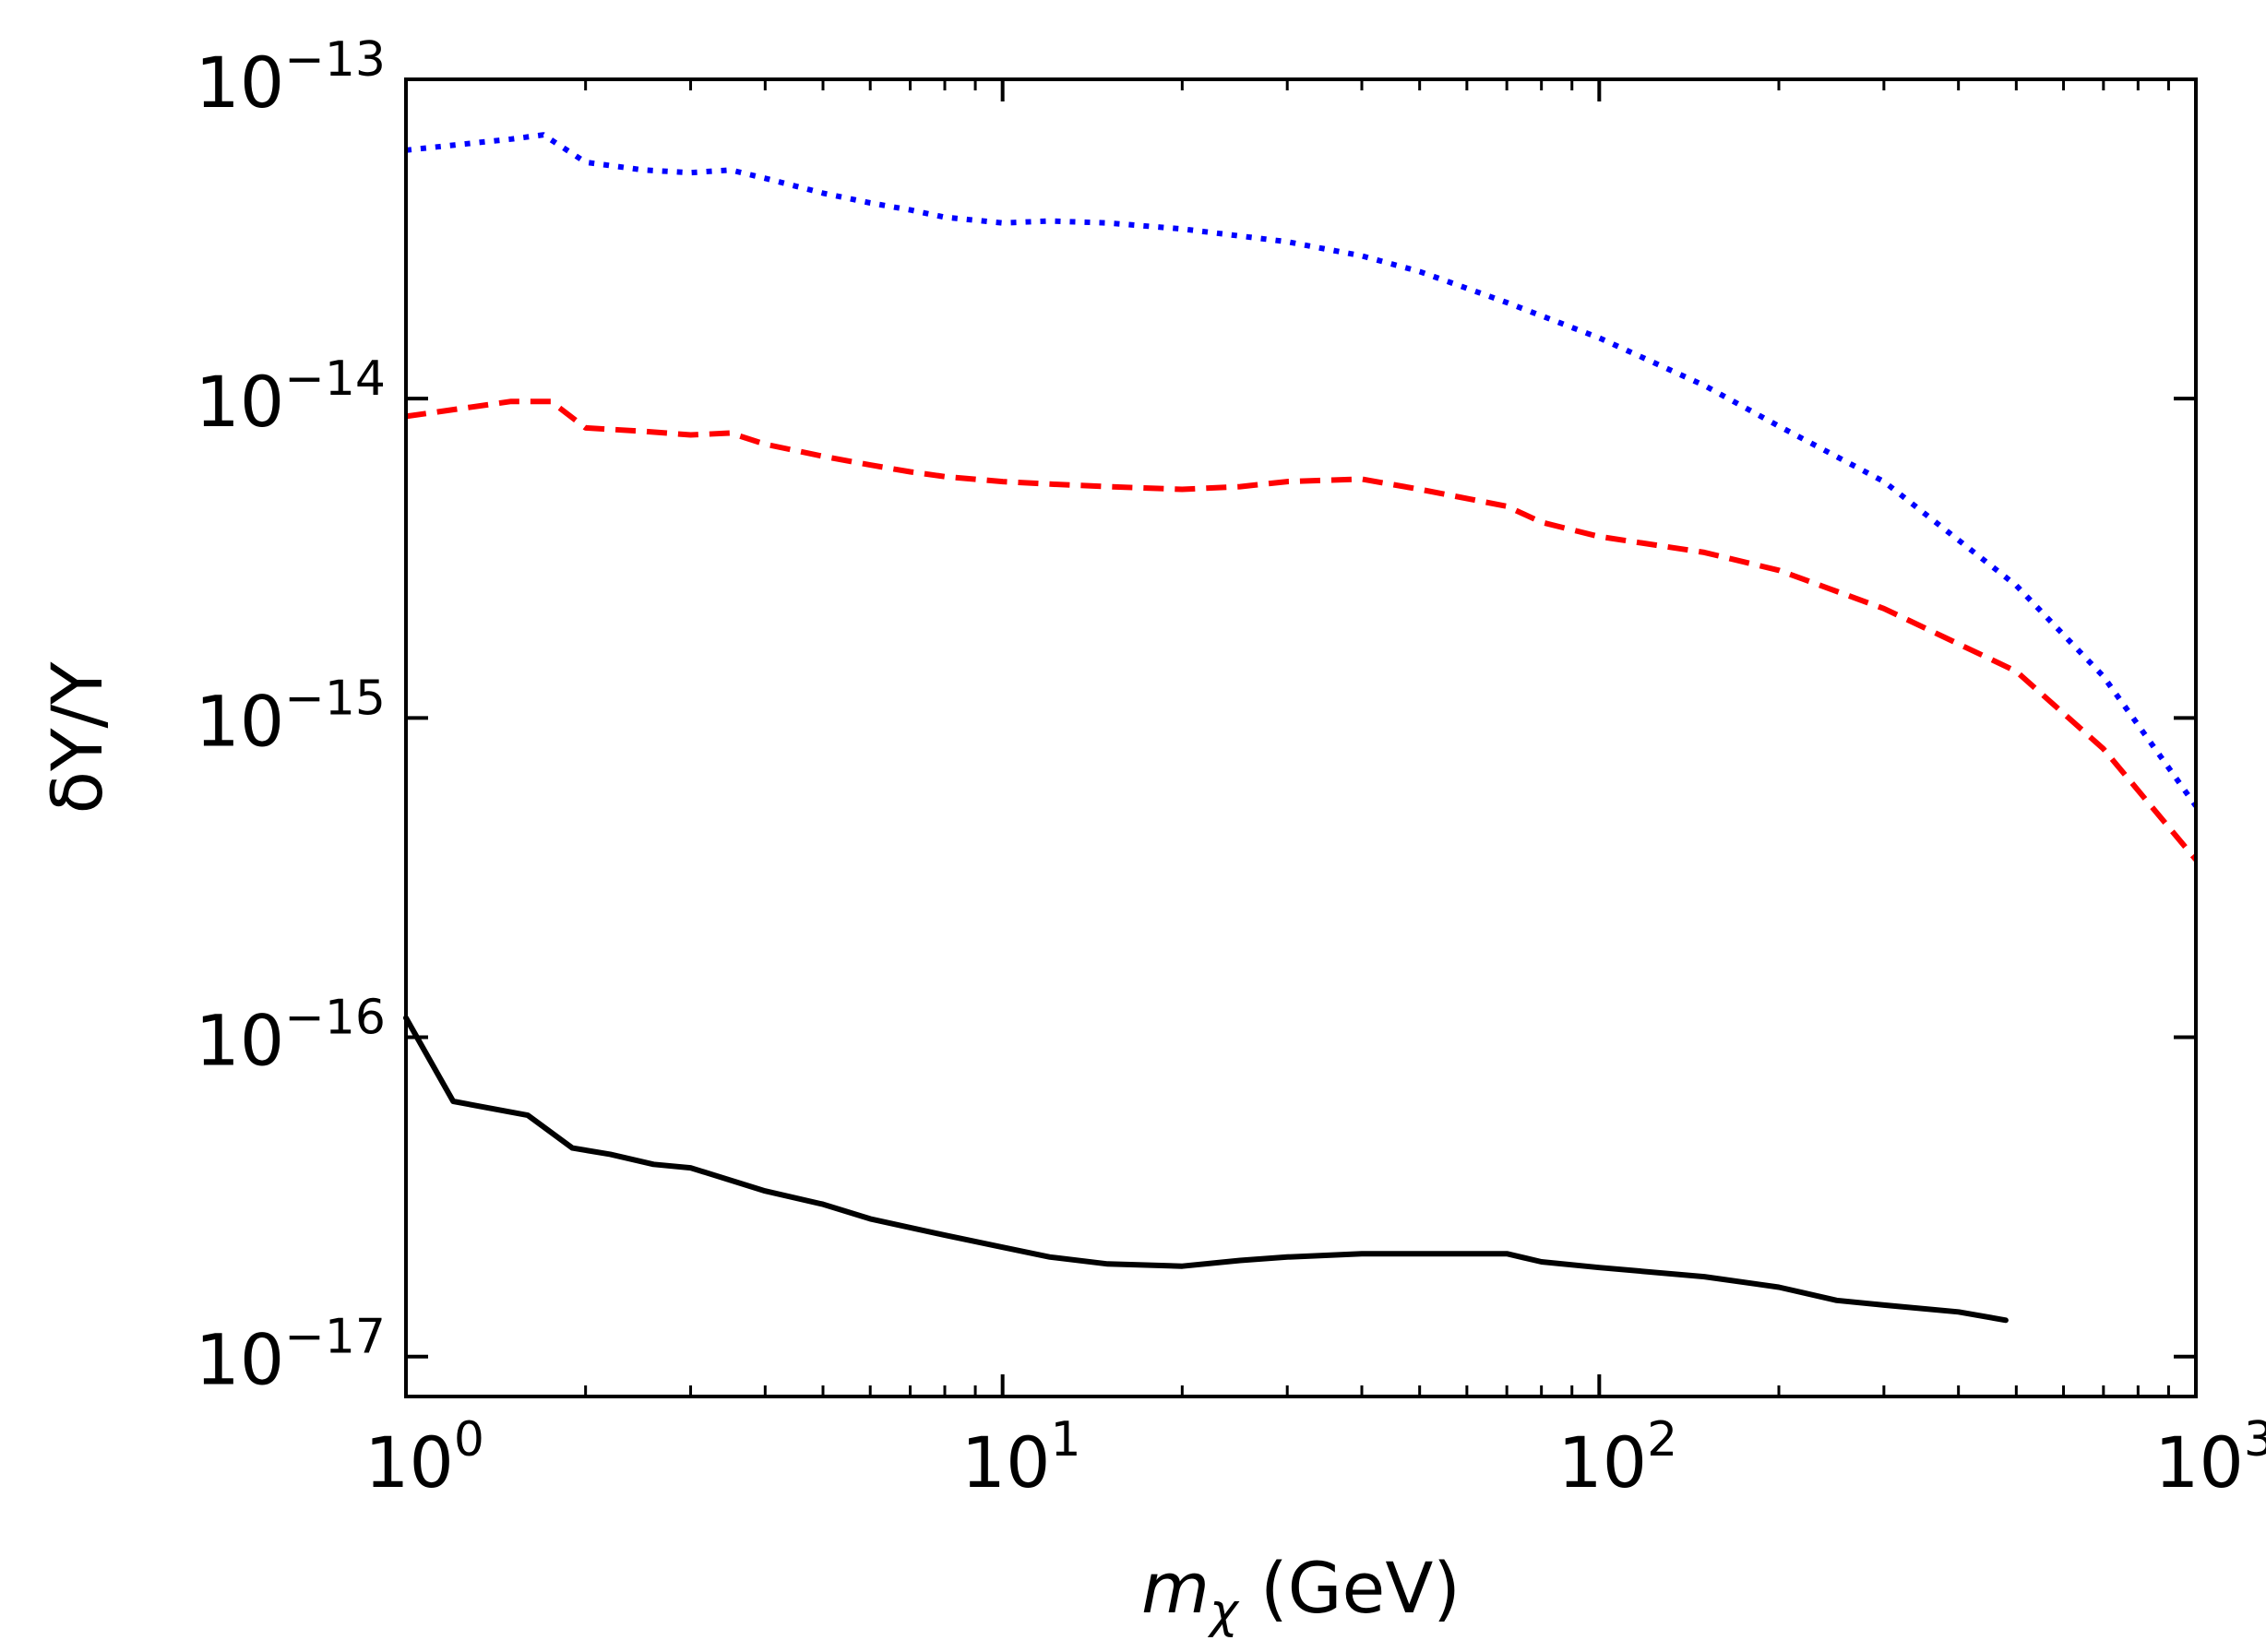  What do you see at coordinates (77, 737) in the screenshot?
I see `y-axis-label: δY/Y` at bounding box center [77, 737].